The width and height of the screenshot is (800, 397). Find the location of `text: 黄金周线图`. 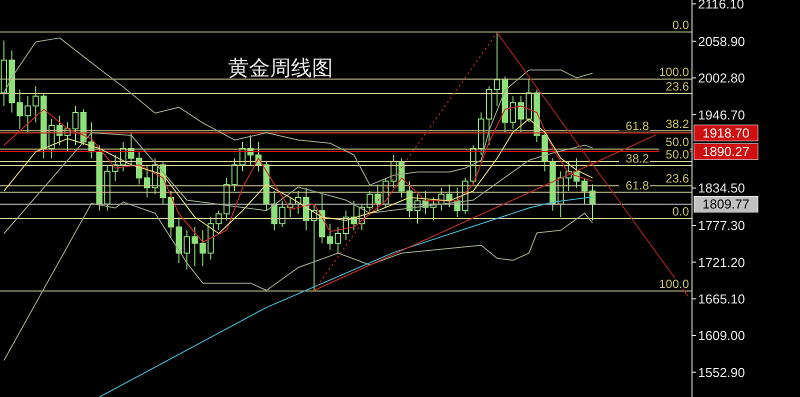

text: 黄金周线图 is located at coordinates (280, 68).